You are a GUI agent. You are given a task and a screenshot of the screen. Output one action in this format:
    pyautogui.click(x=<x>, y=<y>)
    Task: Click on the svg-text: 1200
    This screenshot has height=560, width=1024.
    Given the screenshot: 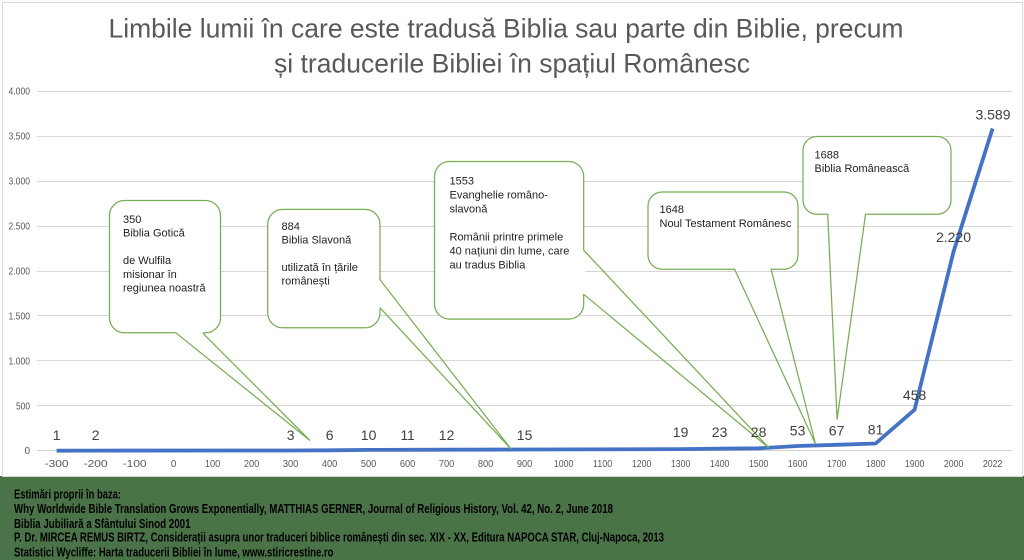 What is the action you would take?
    pyautogui.click(x=642, y=464)
    